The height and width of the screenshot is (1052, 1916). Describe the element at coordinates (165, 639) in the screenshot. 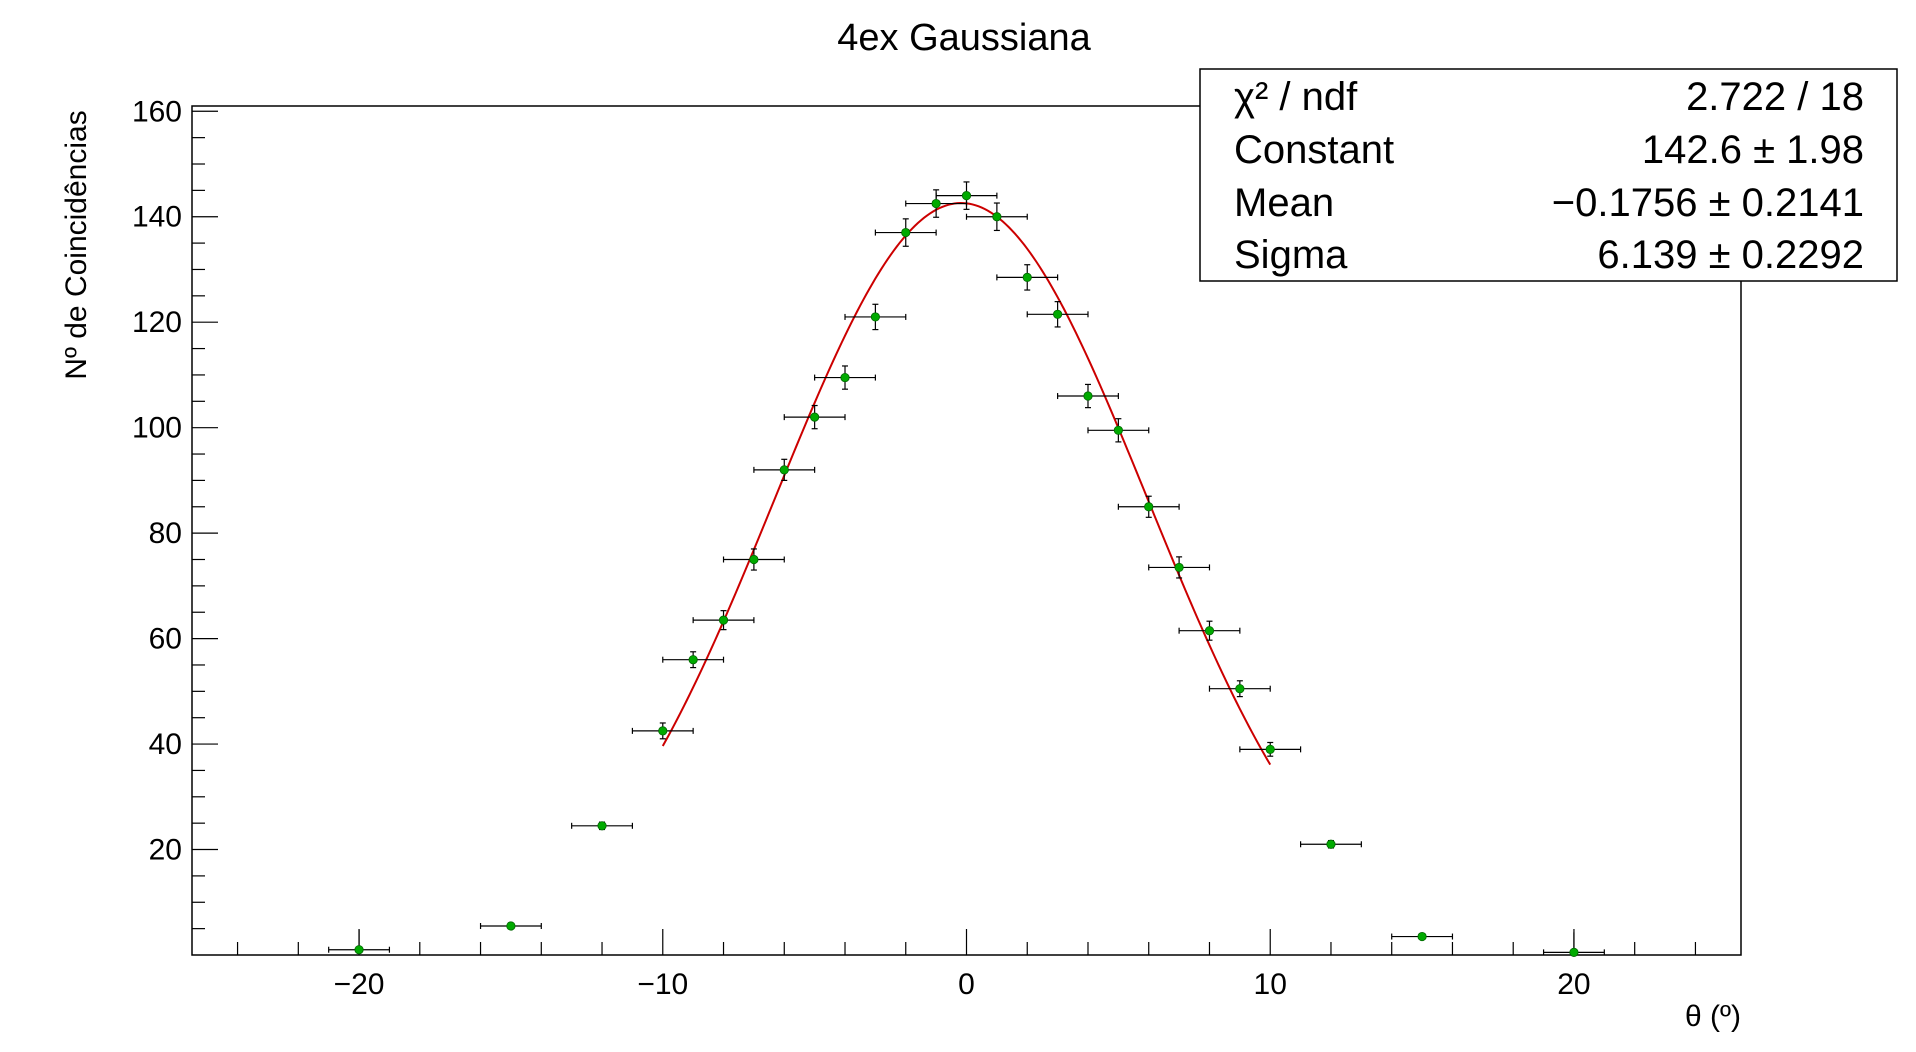

I see `y-tick-label: 60` at that location.